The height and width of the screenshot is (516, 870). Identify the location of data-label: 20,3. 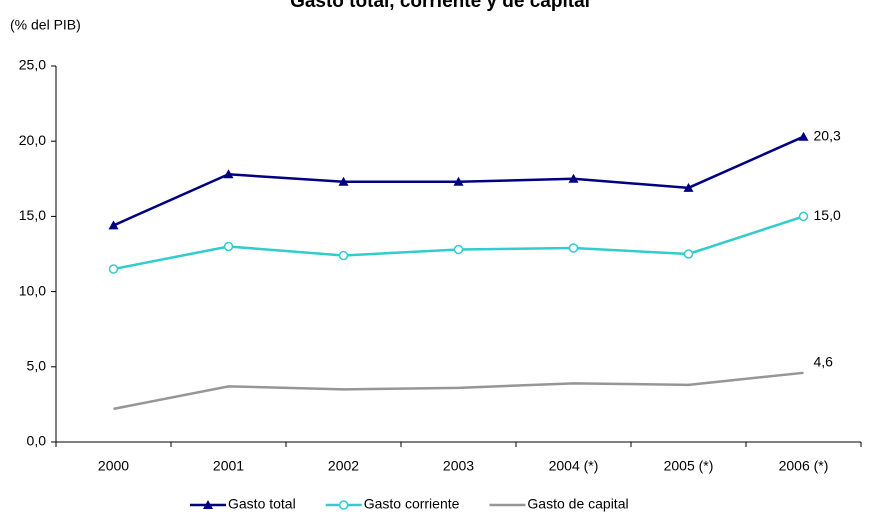
(827, 135).